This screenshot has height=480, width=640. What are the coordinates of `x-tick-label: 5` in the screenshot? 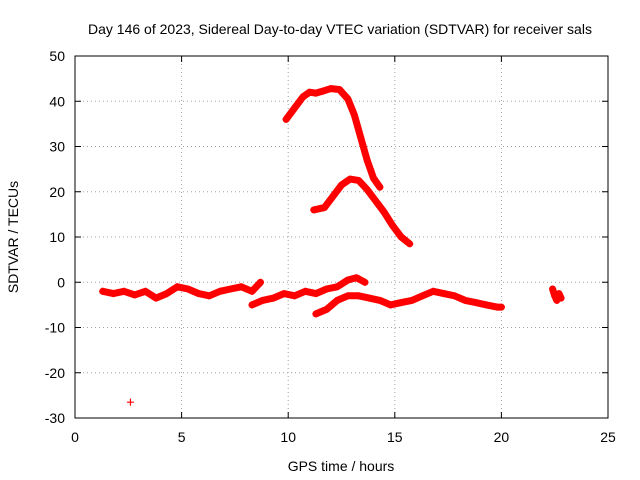 It's located at (182, 437).